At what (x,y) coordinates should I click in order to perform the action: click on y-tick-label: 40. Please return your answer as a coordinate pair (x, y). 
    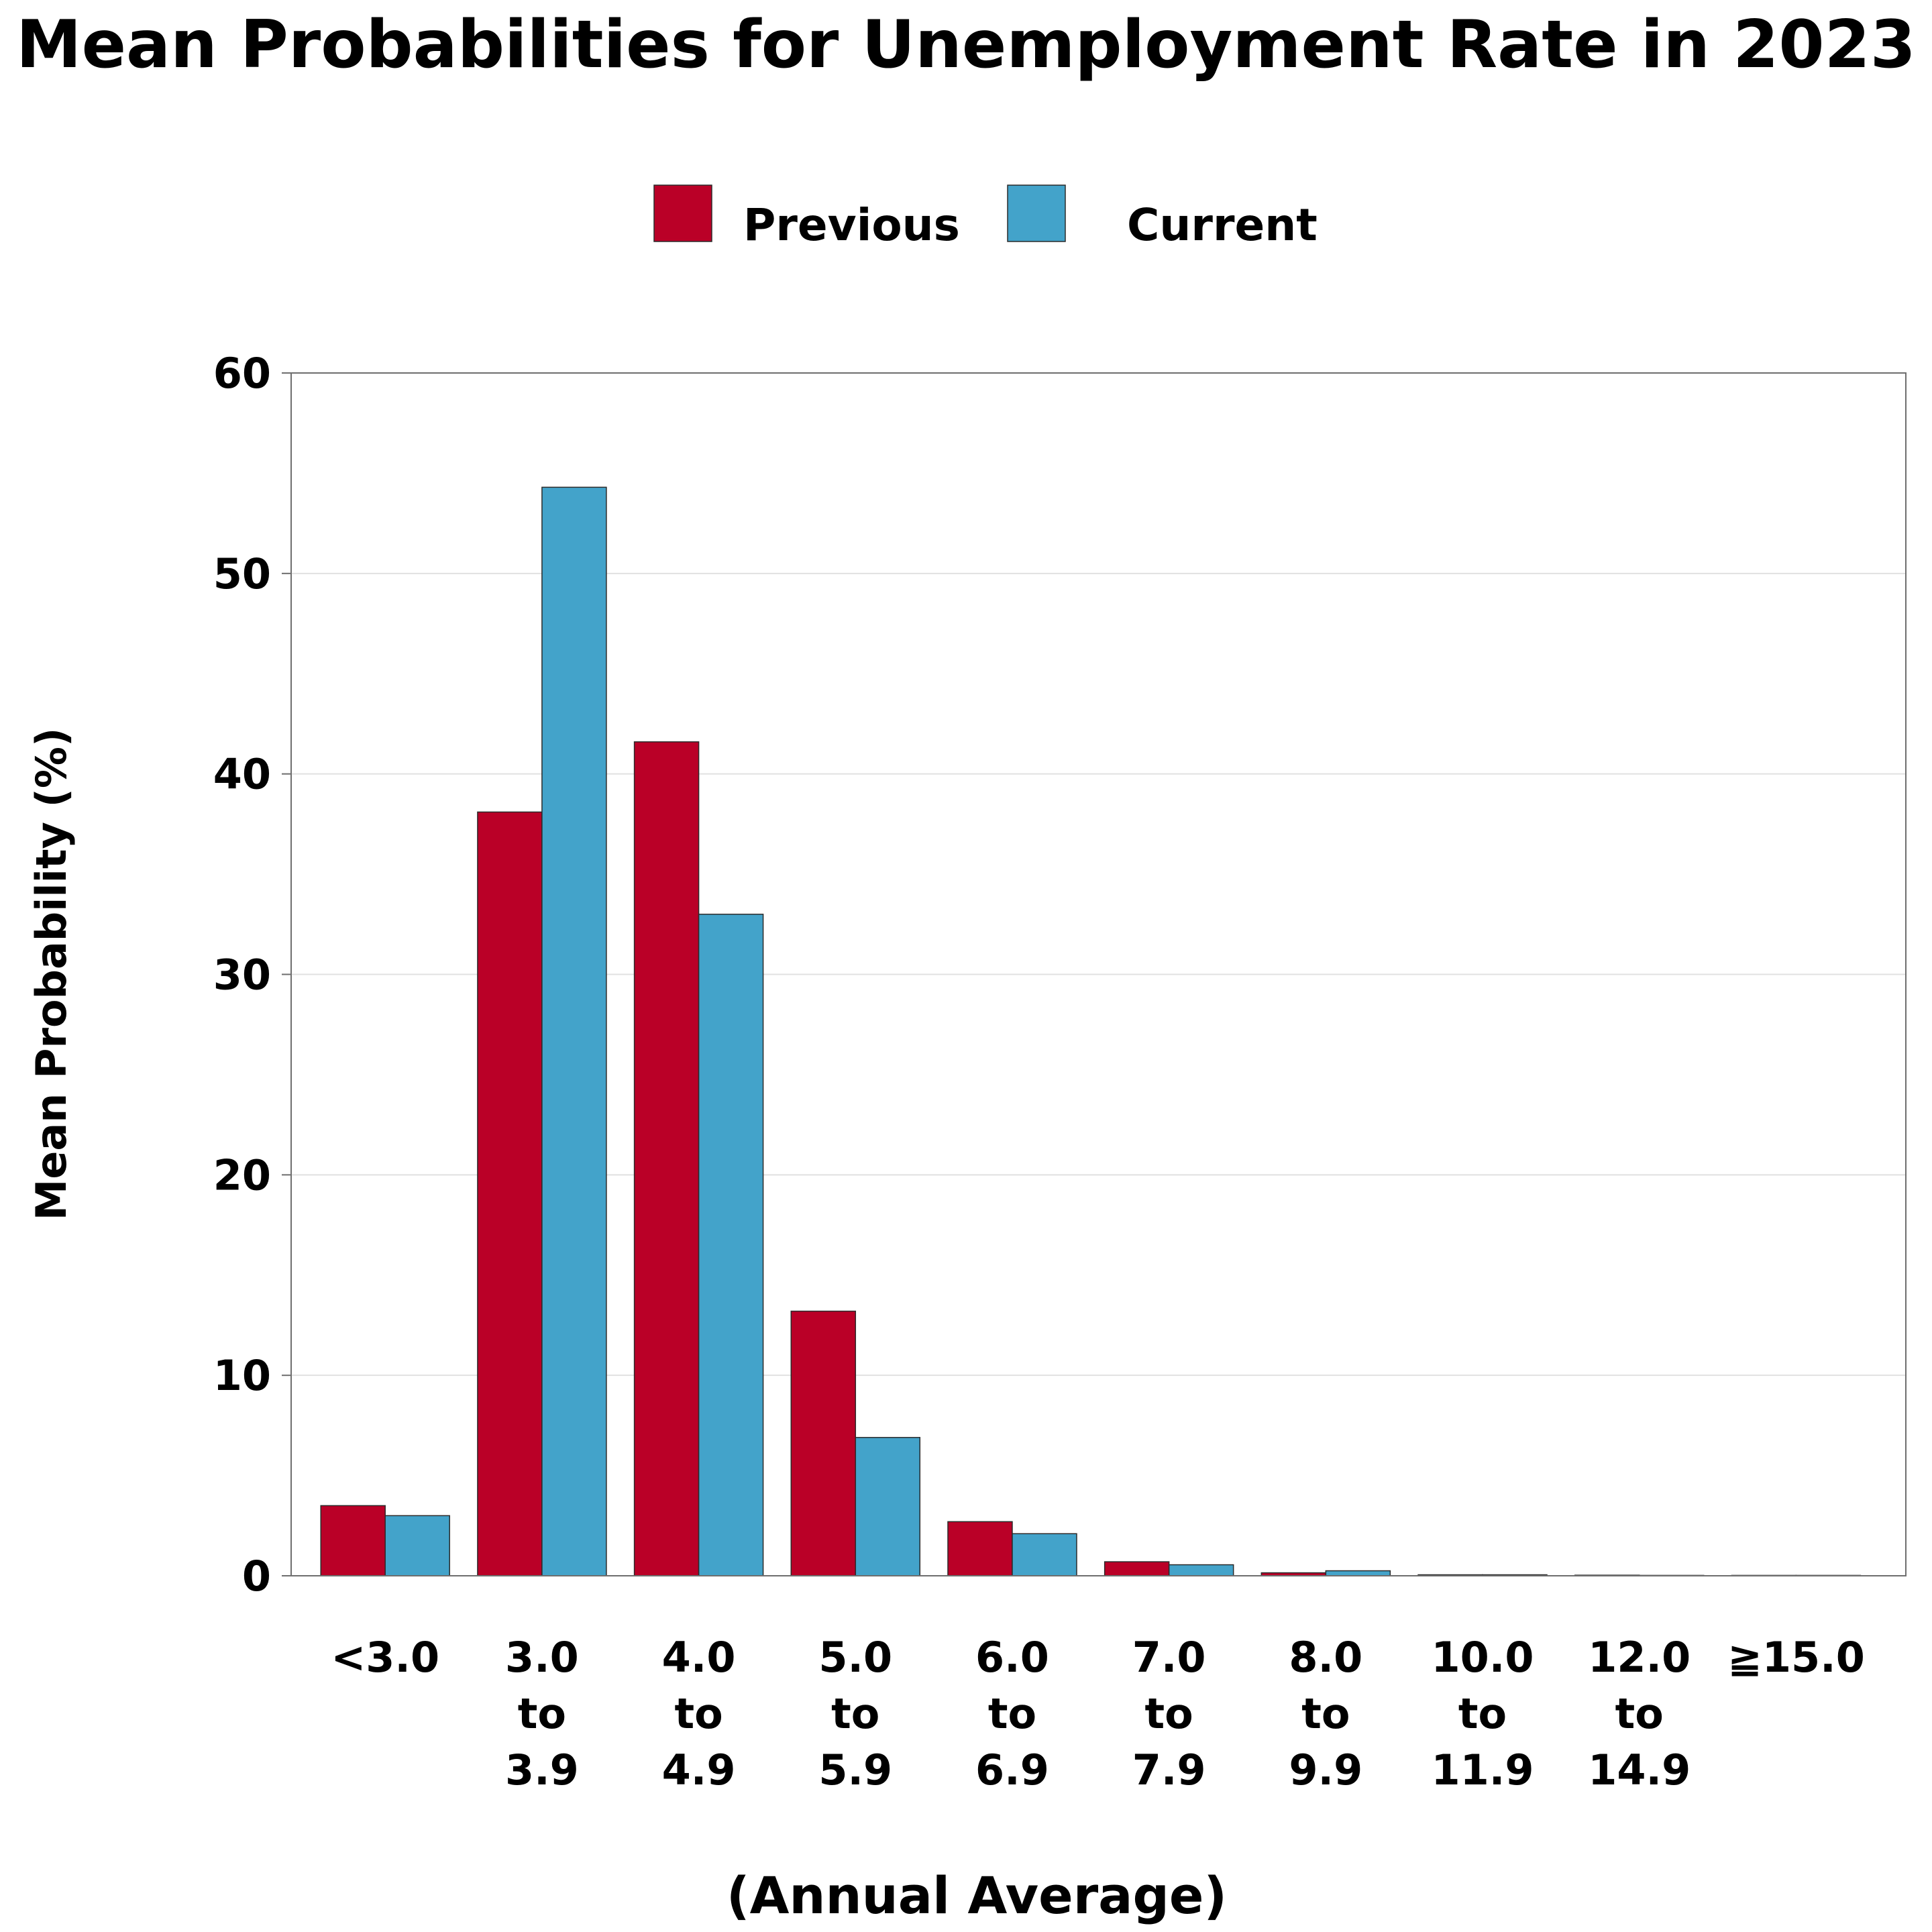
    Looking at the image, I should click on (242, 774).